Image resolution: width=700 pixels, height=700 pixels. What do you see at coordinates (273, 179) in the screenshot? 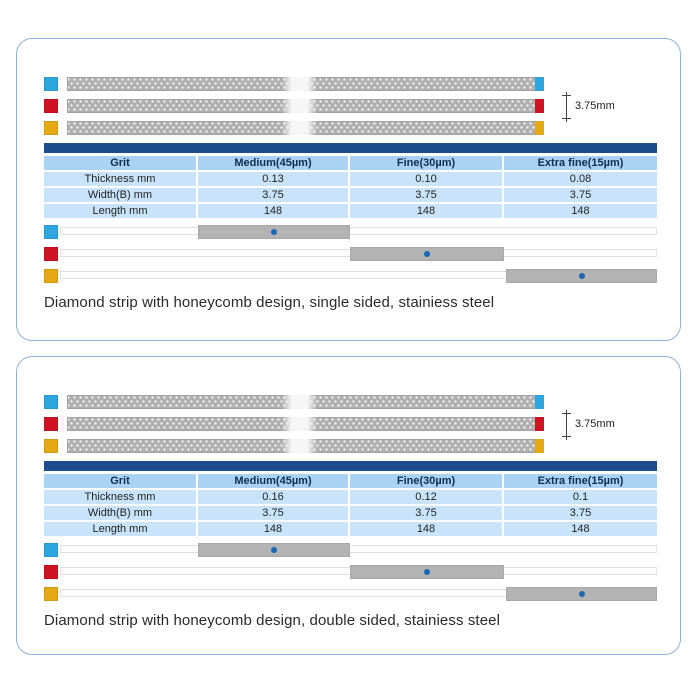
I see `table-cell-thickness-medium: 0.13` at bounding box center [273, 179].